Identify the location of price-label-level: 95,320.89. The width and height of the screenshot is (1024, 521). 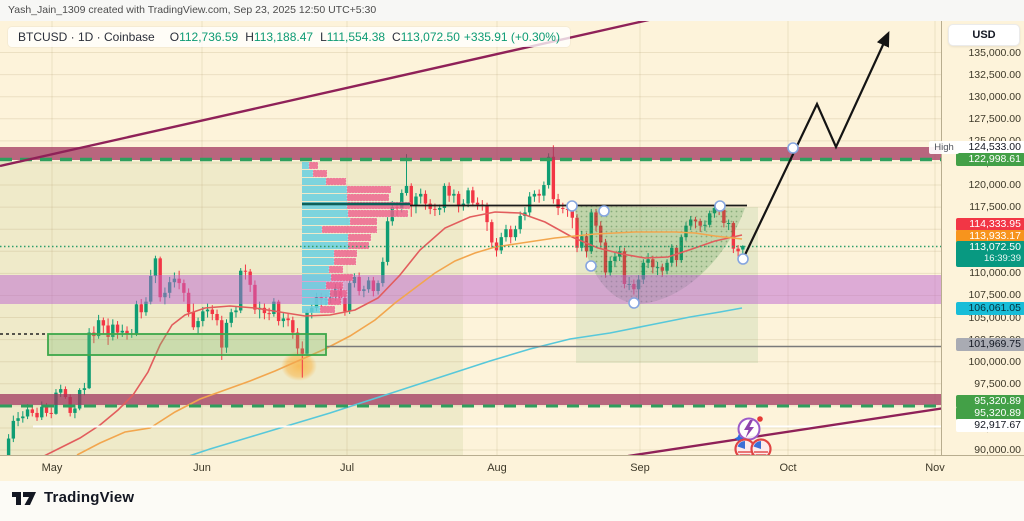
(990, 413).